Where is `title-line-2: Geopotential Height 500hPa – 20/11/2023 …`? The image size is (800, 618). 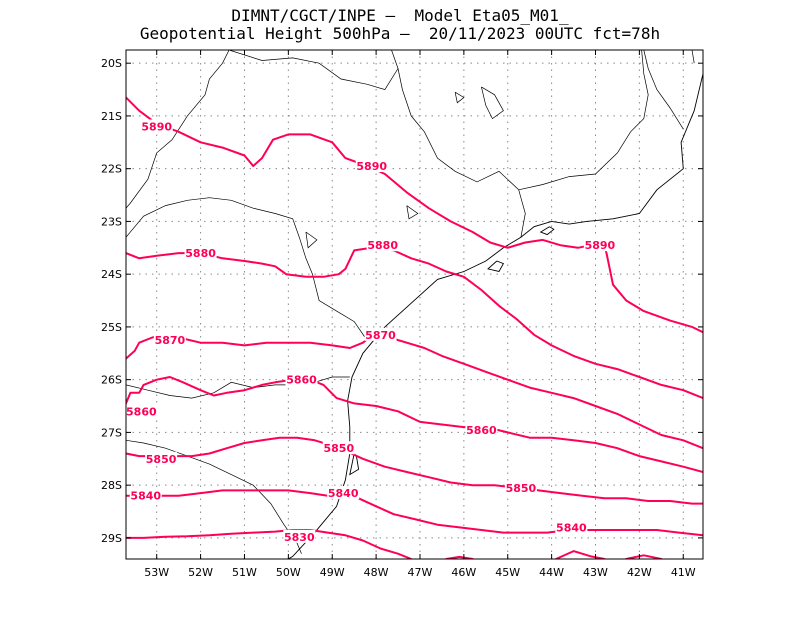 title-line-2: Geopotential Height 500hPa – 20/11/2023 … is located at coordinates (400, 33).